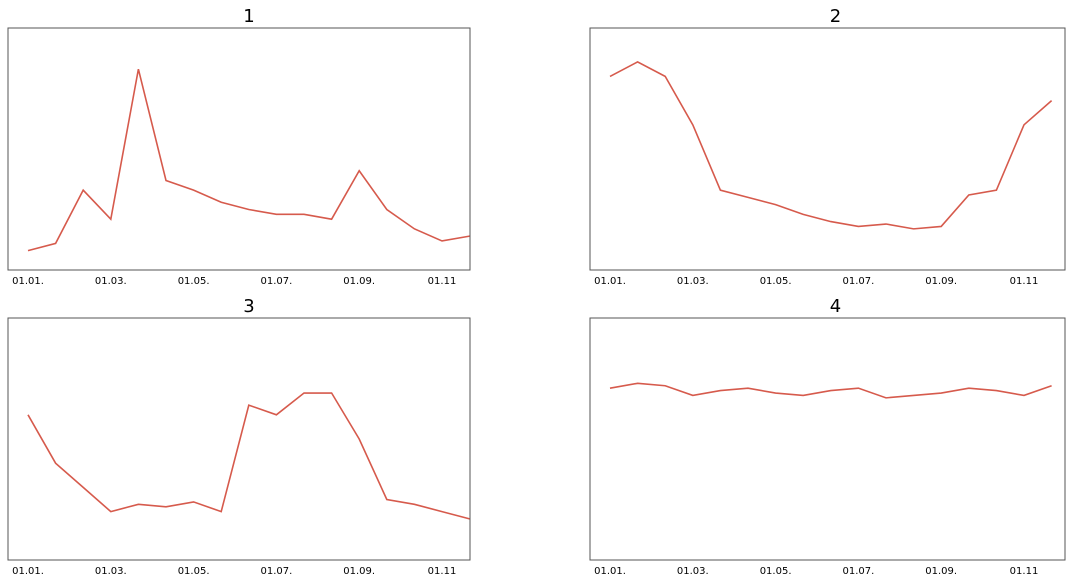 The height and width of the screenshot is (577, 1066). What do you see at coordinates (248, 306) in the screenshot?
I see `chart-title: 3` at bounding box center [248, 306].